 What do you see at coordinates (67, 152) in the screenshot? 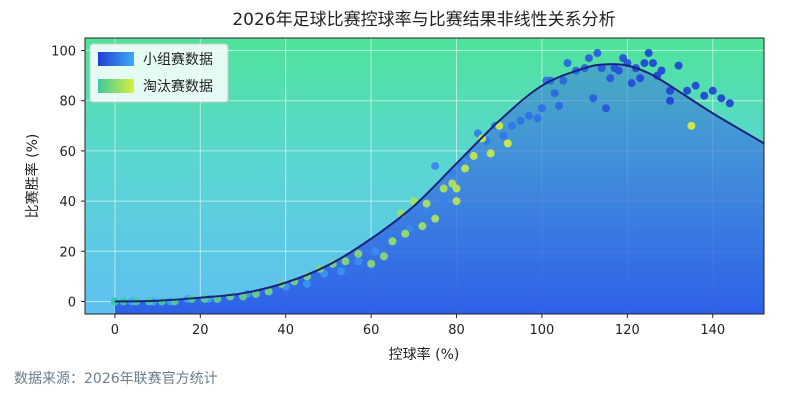
I see `y-tick-label: 60` at bounding box center [67, 152].